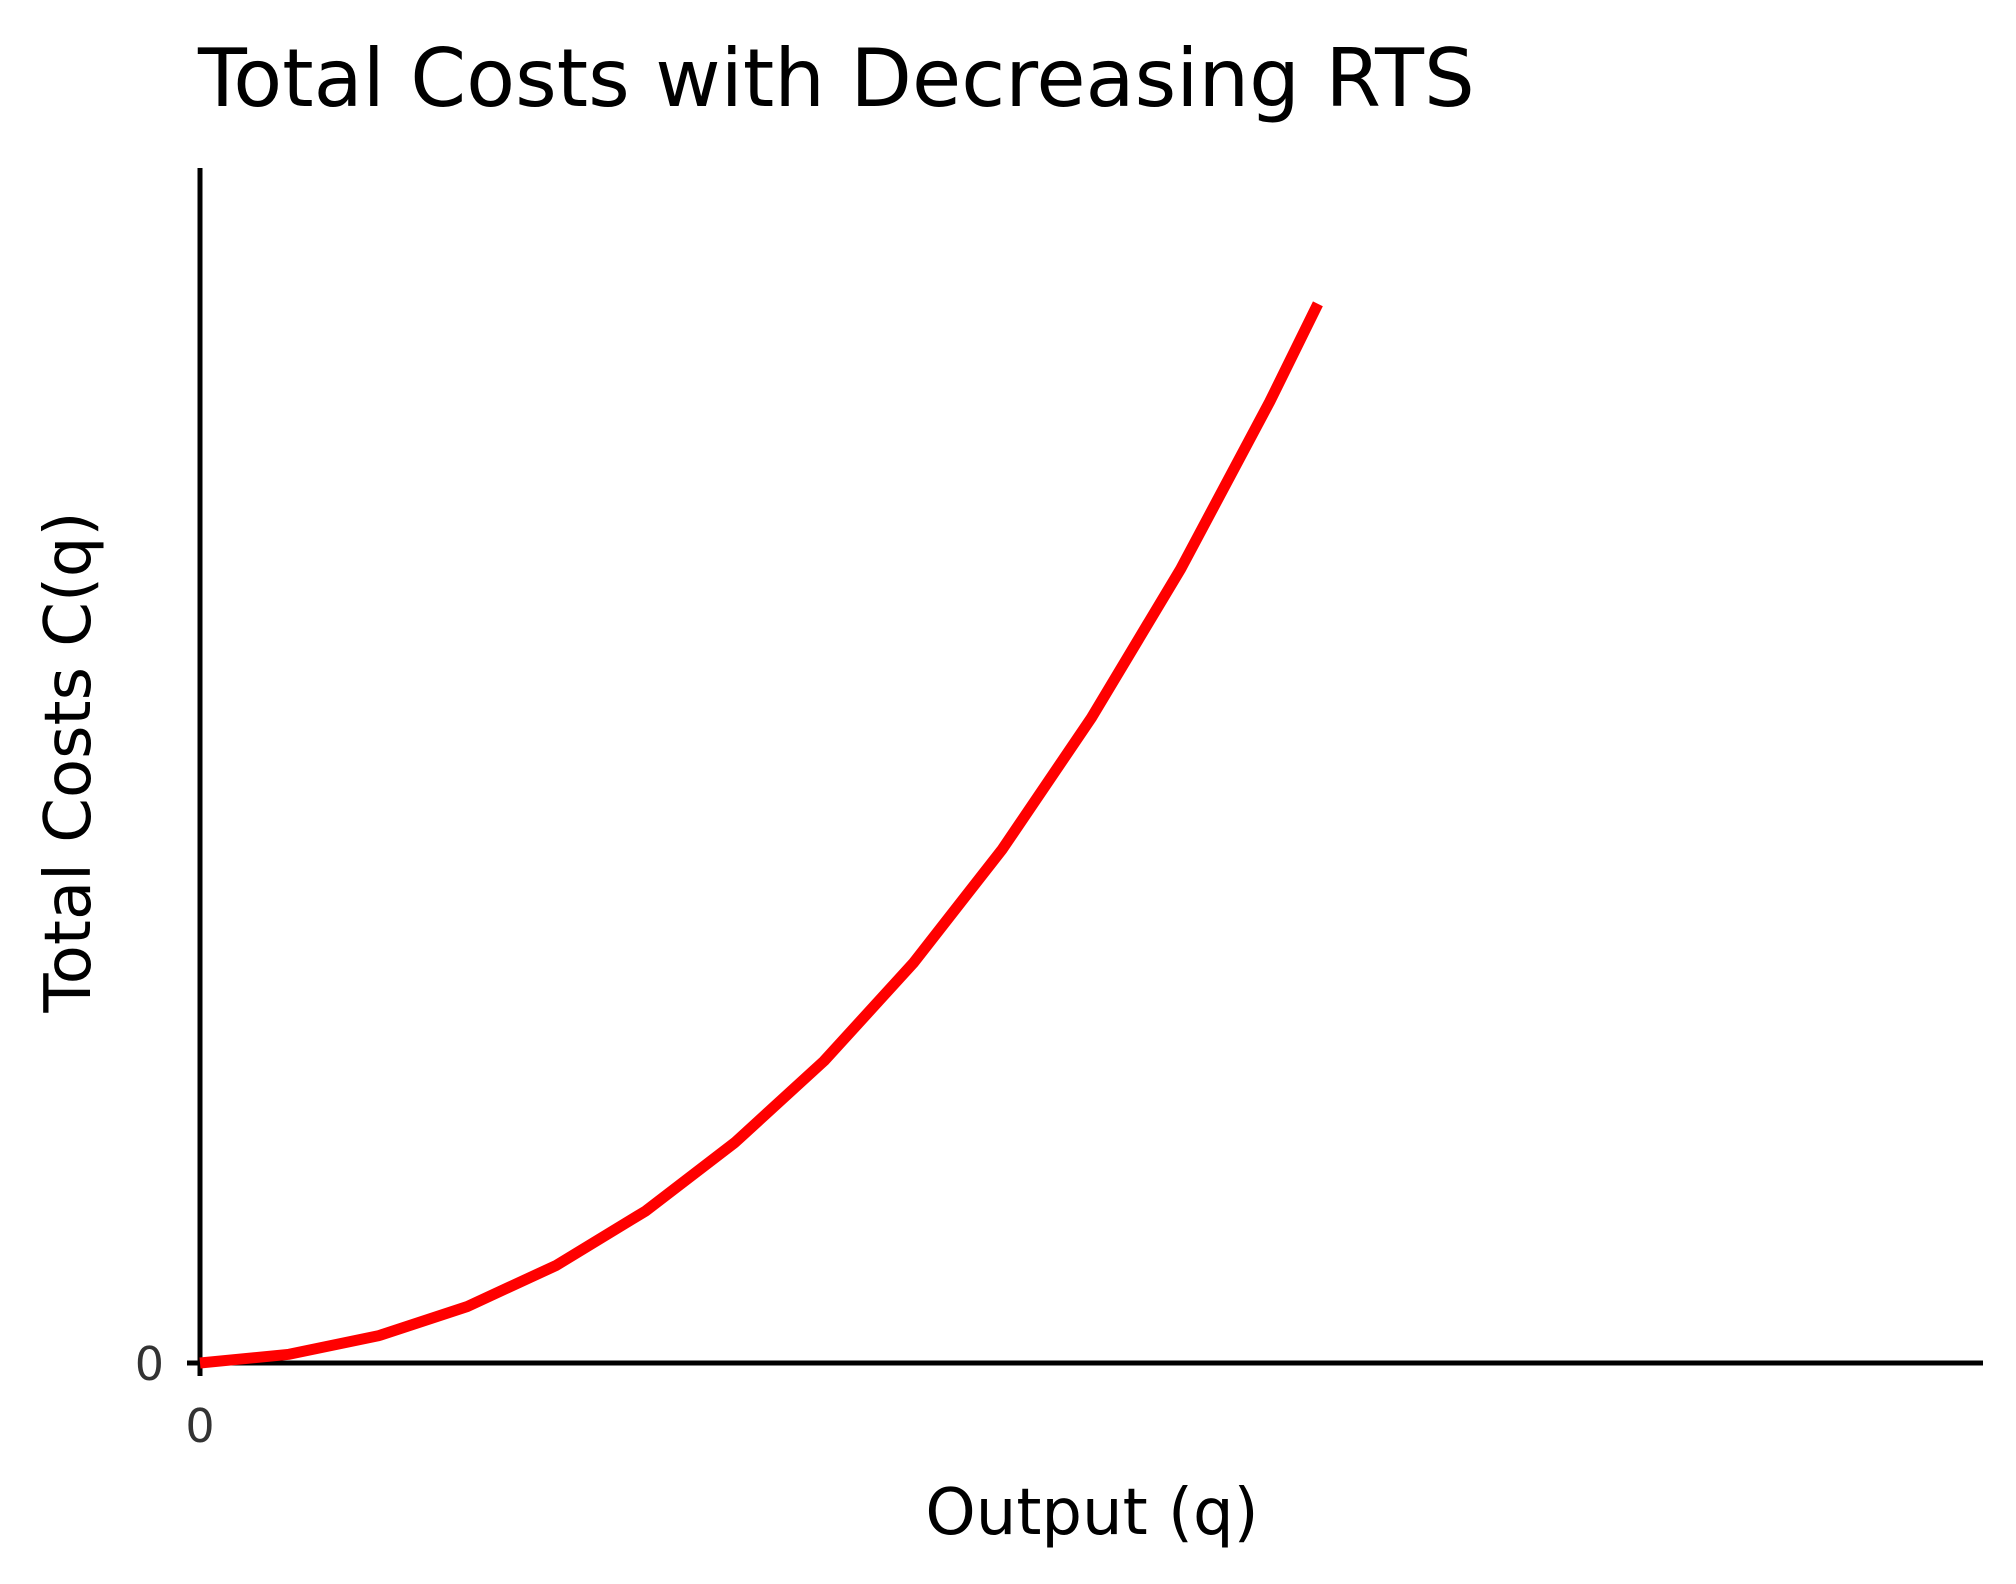 The image size is (2016, 1584). What do you see at coordinates (69, 762) in the screenshot?
I see `y-axis-label: Total Costs C(q)` at bounding box center [69, 762].